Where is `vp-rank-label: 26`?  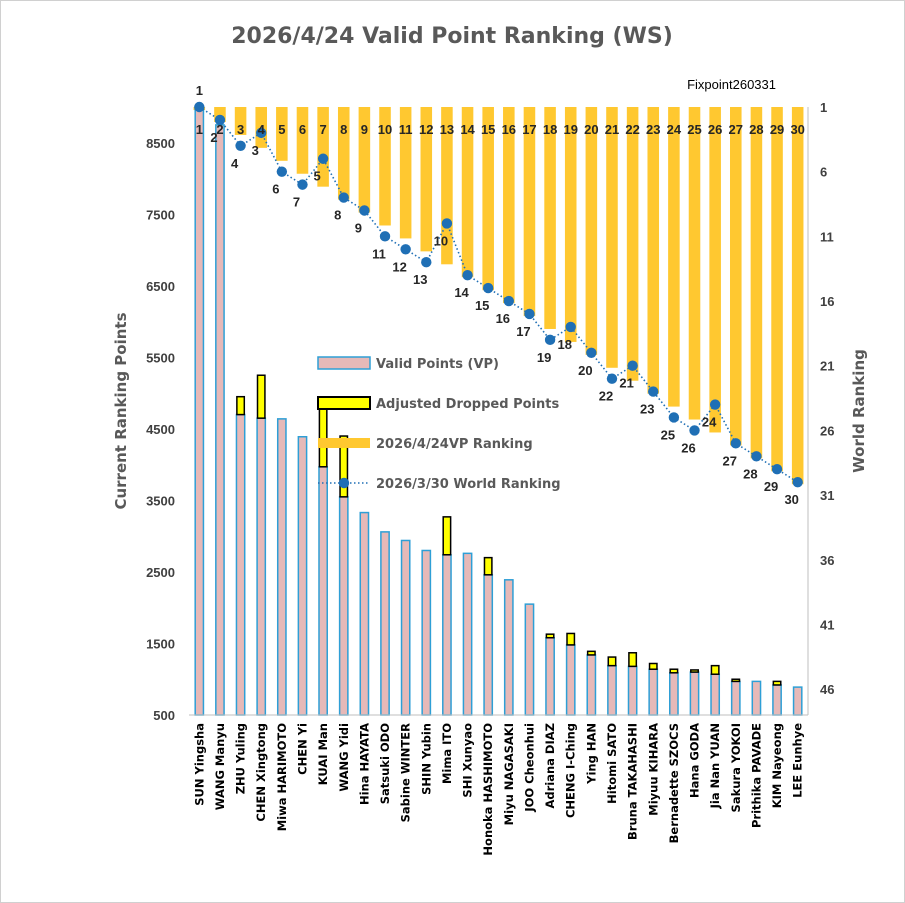 vp-rank-label: 26 is located at coordinates (715, 129).